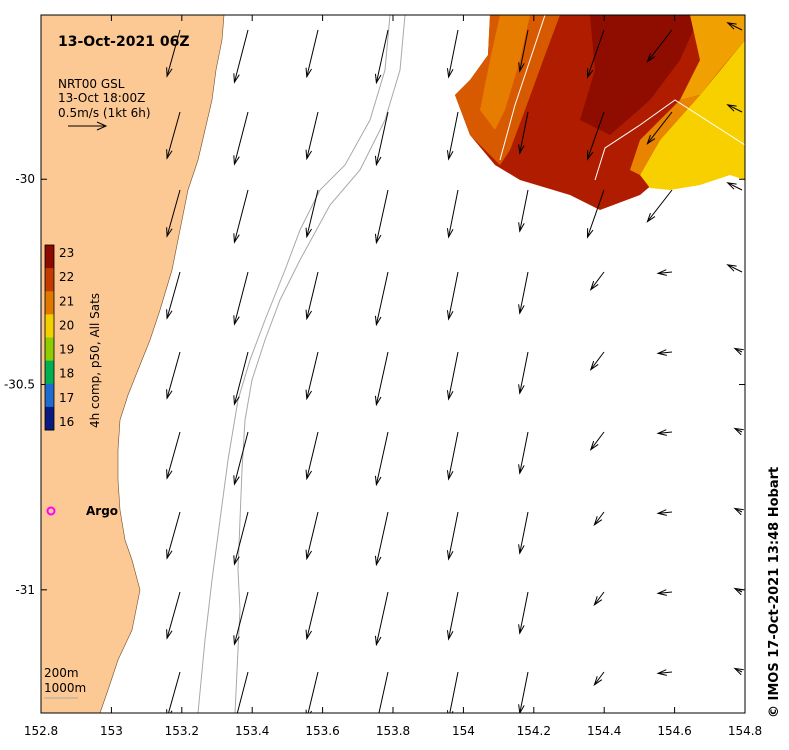  What do you see at coordinates (51, 511) in the screenshot?
I see `argo-marker` at bounding box center [51, 511].